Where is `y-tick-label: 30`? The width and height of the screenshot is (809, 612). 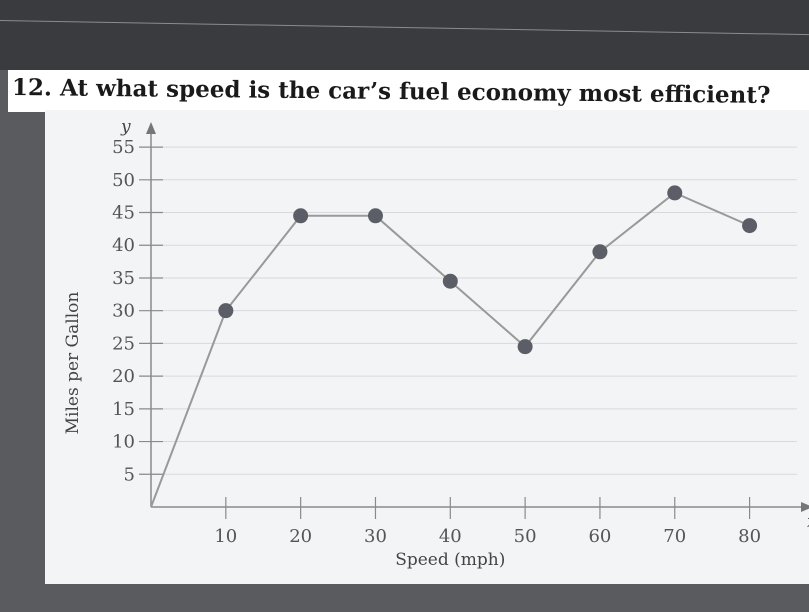 y-tick-label: 30 is located at coordinates (123, 311).